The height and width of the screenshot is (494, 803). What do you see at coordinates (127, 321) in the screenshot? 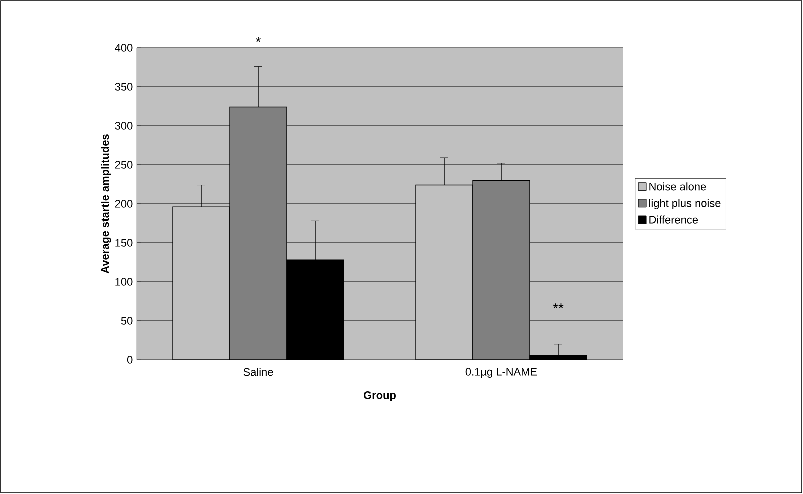
I see `y-tick-label: 50` at bounding box center [127, 321].